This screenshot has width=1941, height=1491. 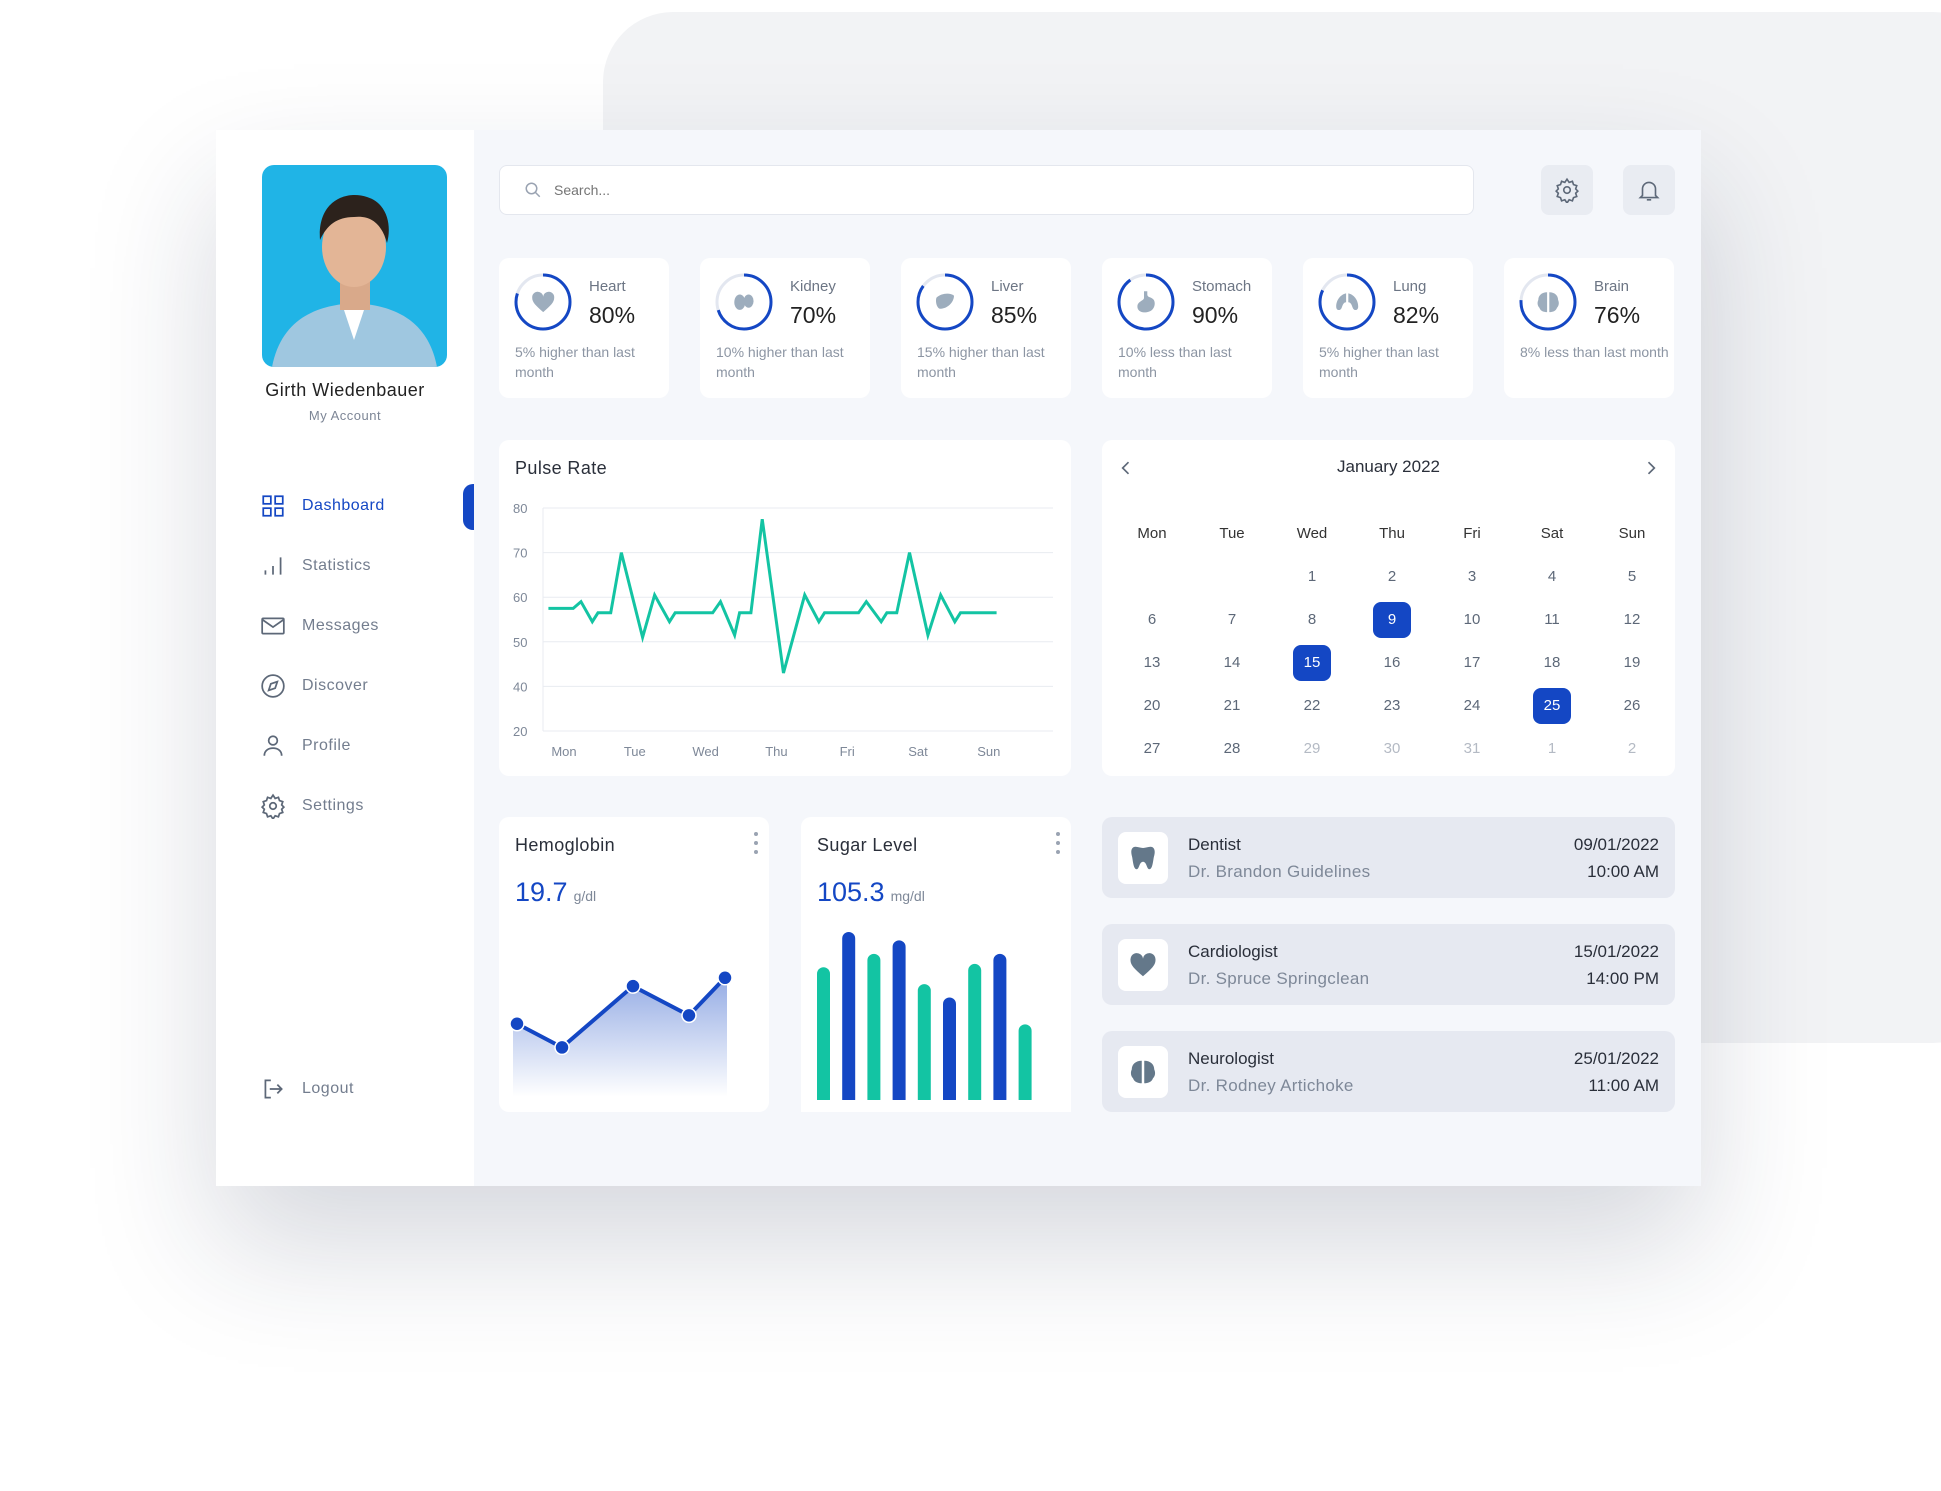 What do you see at coordinates (1232, 619) in the screenshot?
I see `calendar-day: 7` at bounding box center [1232, 619].